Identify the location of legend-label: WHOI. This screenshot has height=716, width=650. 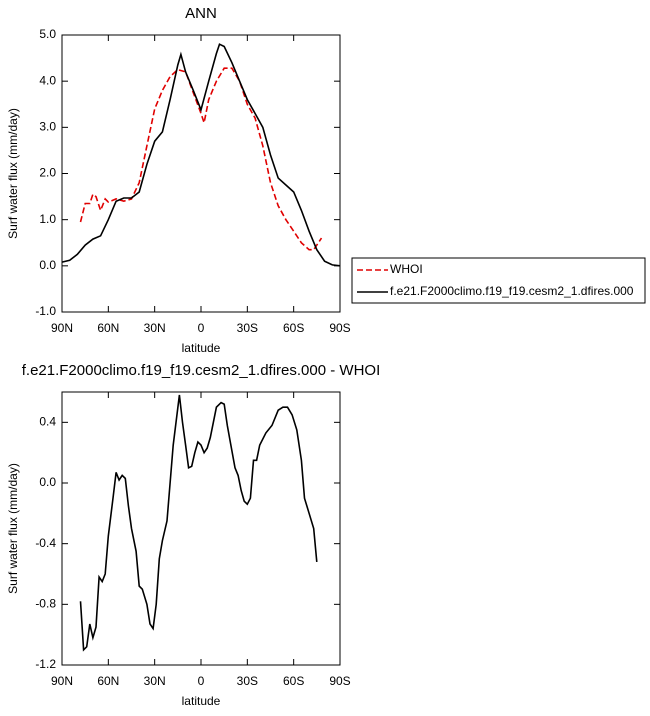
(406, 269).